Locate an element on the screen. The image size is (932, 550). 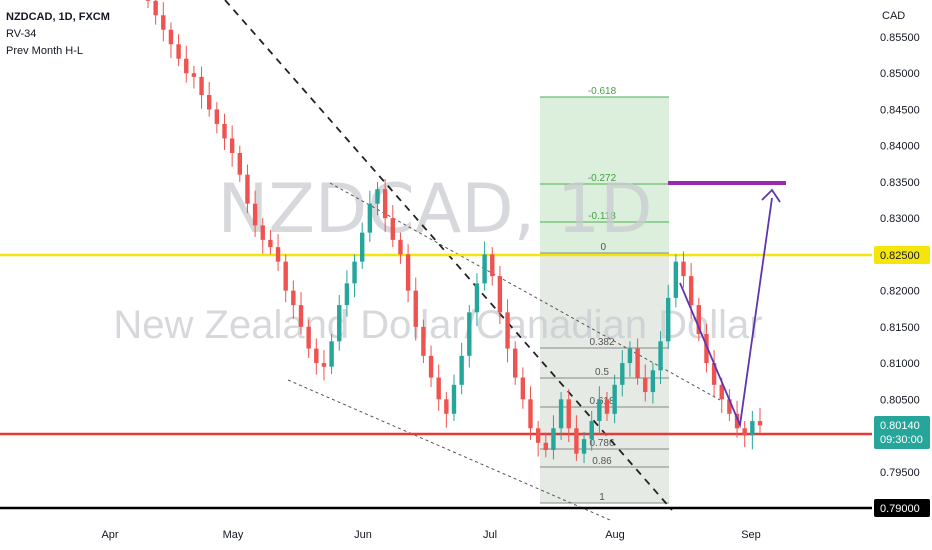
yellow-level-tag is located at coordinates (902, 255).